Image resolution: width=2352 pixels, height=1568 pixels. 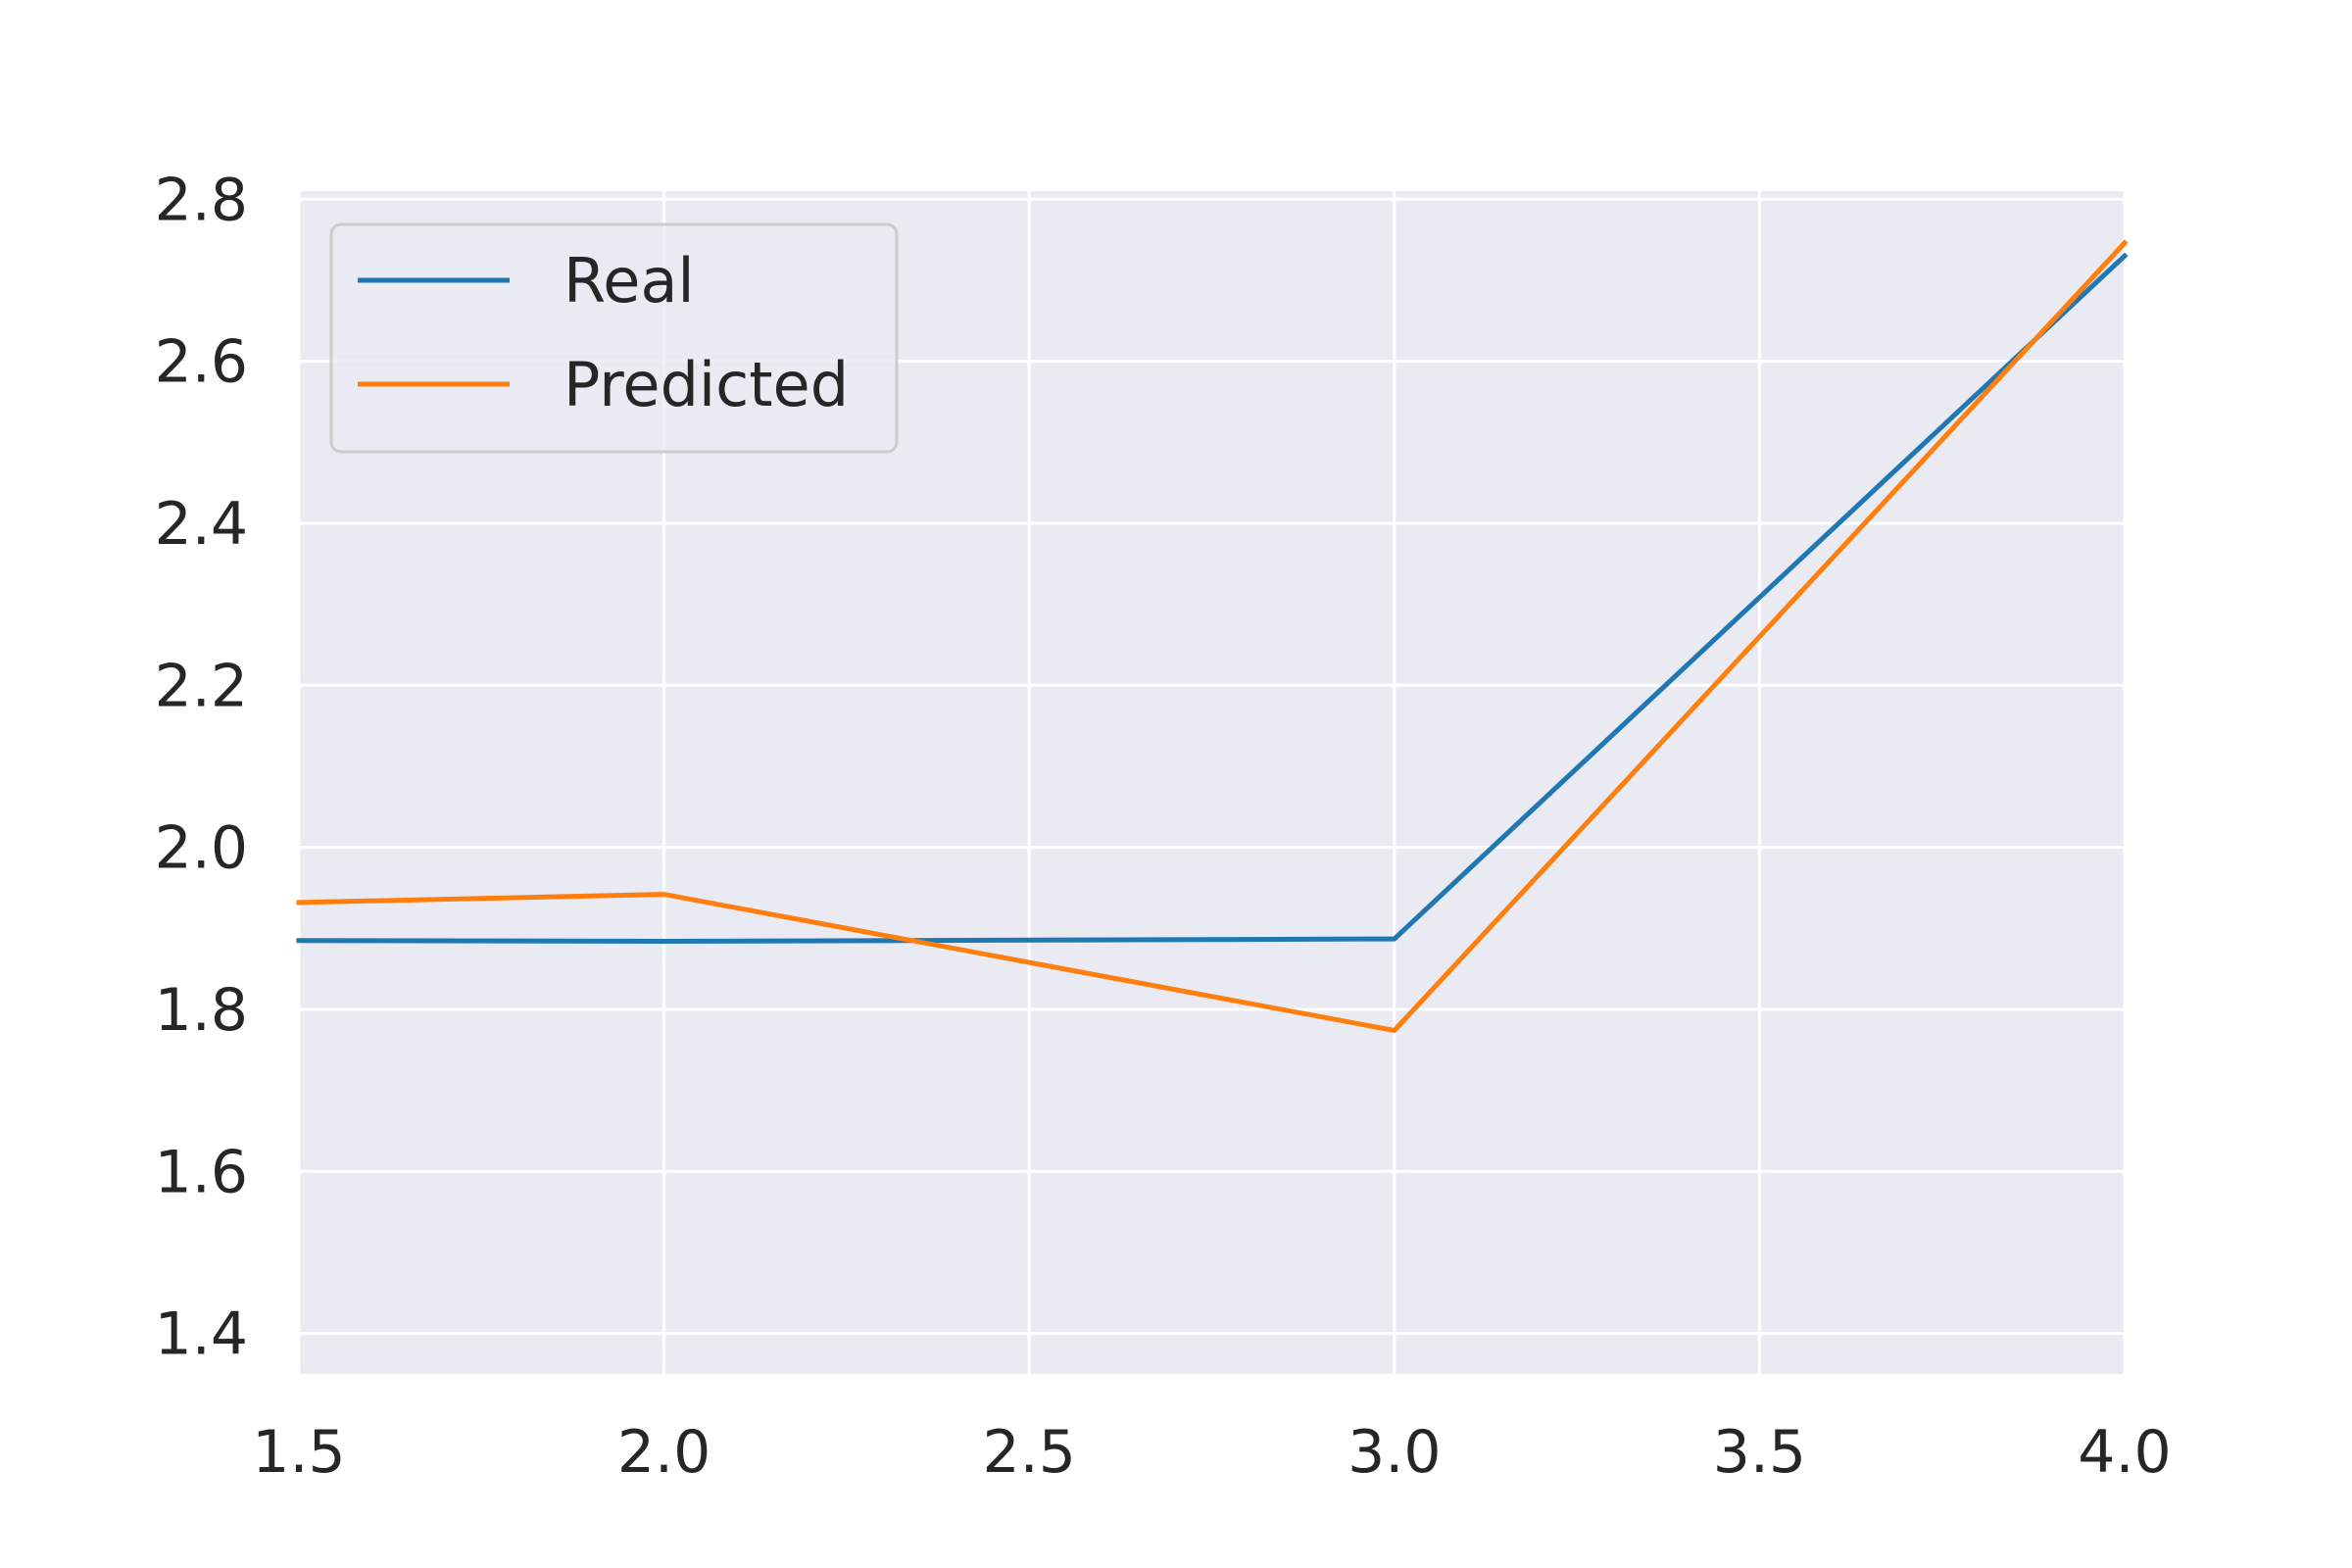 What do you see at coordinates (201, 1334) in the screenshot?
I see `y-tick-label: 1.4` at bounding box center [201, 1334].